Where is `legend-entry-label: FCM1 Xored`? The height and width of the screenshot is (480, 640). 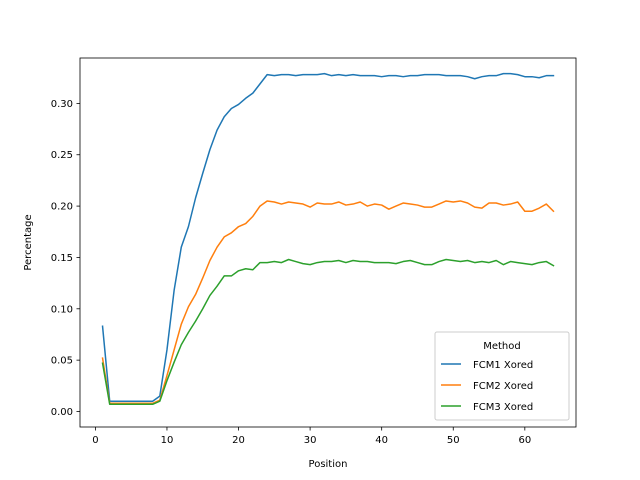
legend-entry-label: FCM1 Xored is located at coordinates (503, 365).